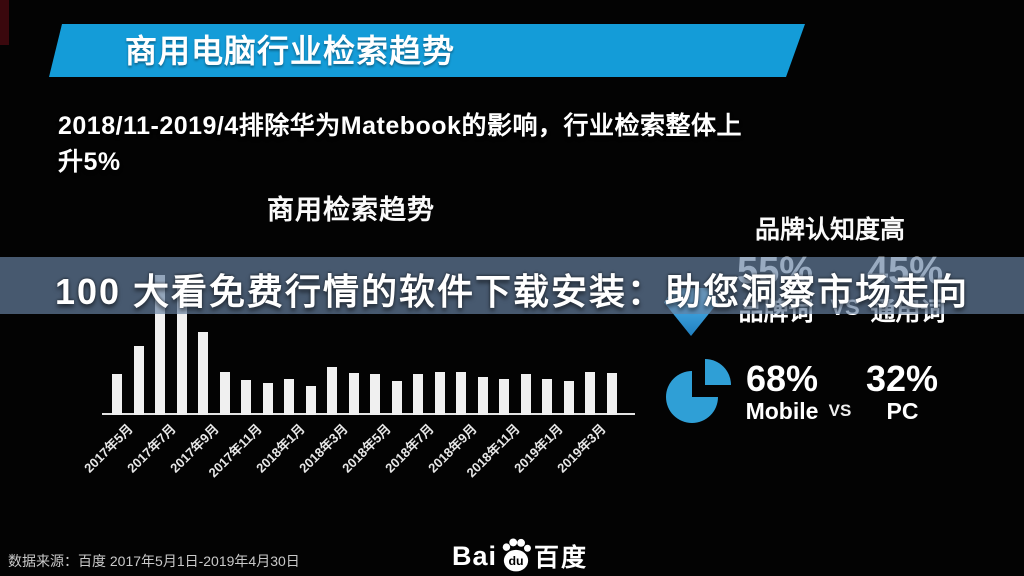  I want to click on data-source-note: 数据来源：百度 2017年5月1日-2019年4月30日, so click(154, 561).